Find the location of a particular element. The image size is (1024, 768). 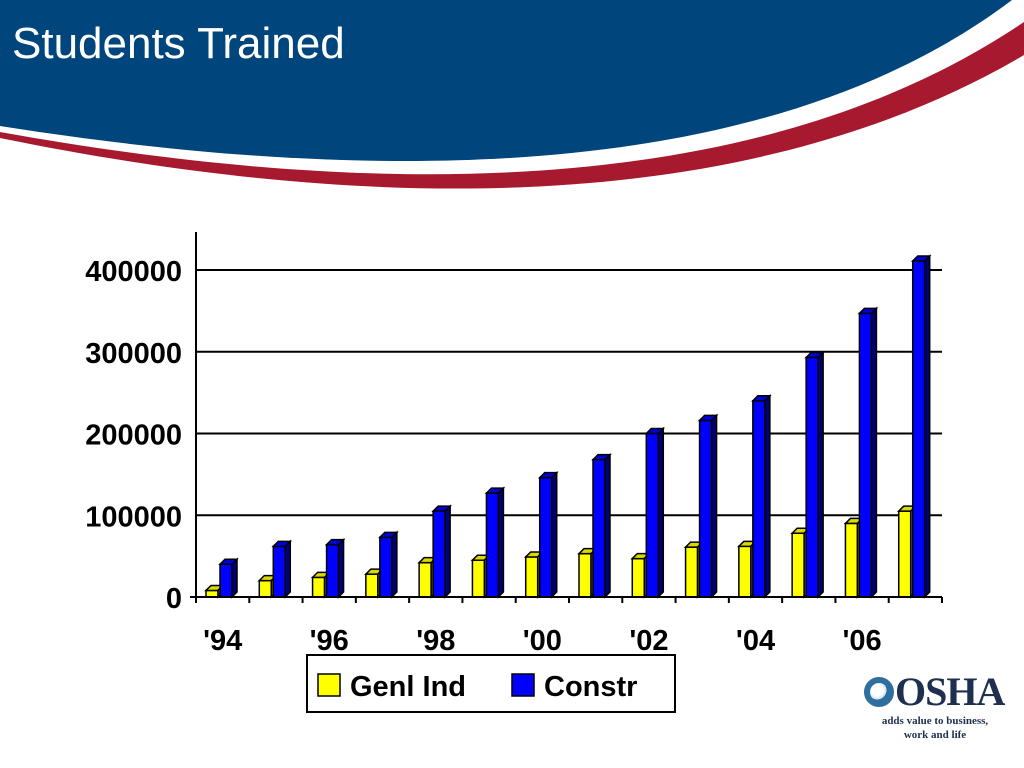

x-tick-label: '96 is located at coordinates (329, 641).